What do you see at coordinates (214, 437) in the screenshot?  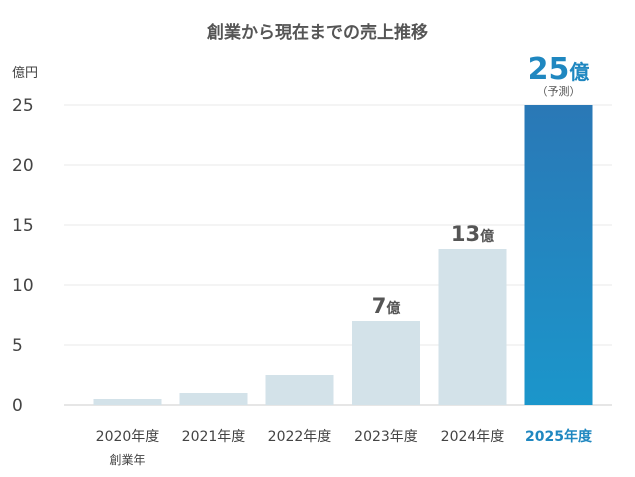 I see `x-tick-label-2021年度: 2021年度` at bounding box center [214, 437].